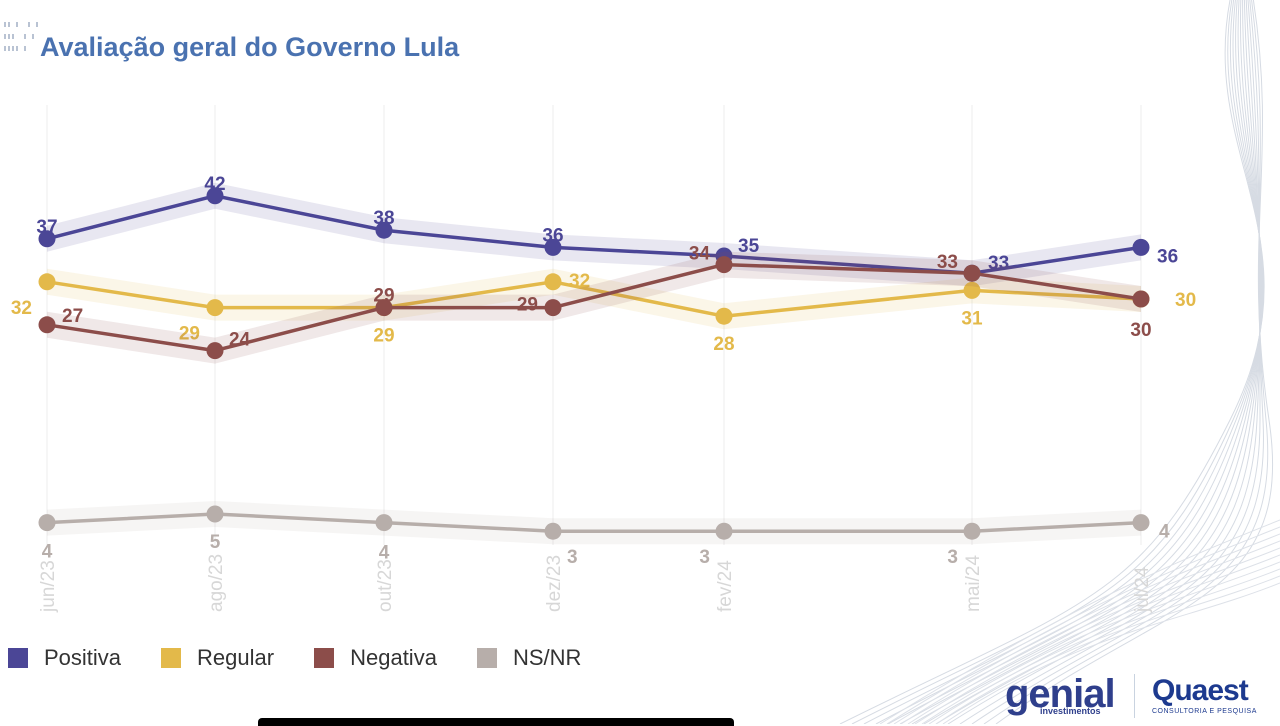  Describe the element at coordinates (383, 218) in the screenshot. I see `data-label: 38` at that location.